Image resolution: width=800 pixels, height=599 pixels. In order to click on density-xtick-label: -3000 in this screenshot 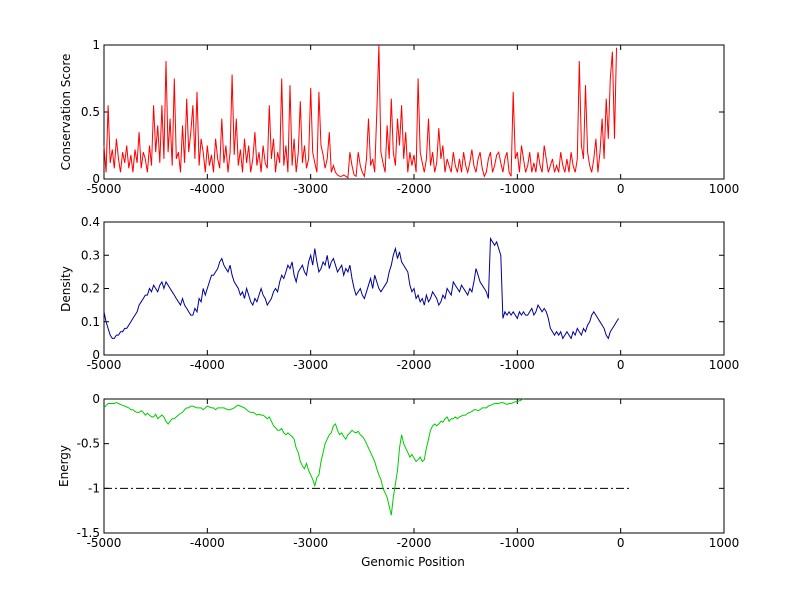, I will do `click(310, 365)`.